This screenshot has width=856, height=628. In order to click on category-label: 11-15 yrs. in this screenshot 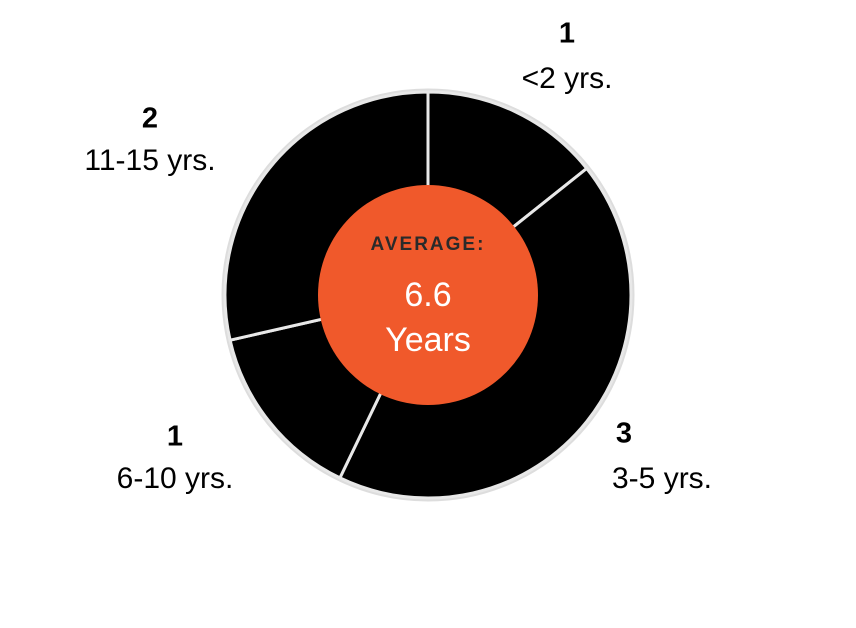, I will do `click(149, 160)`.